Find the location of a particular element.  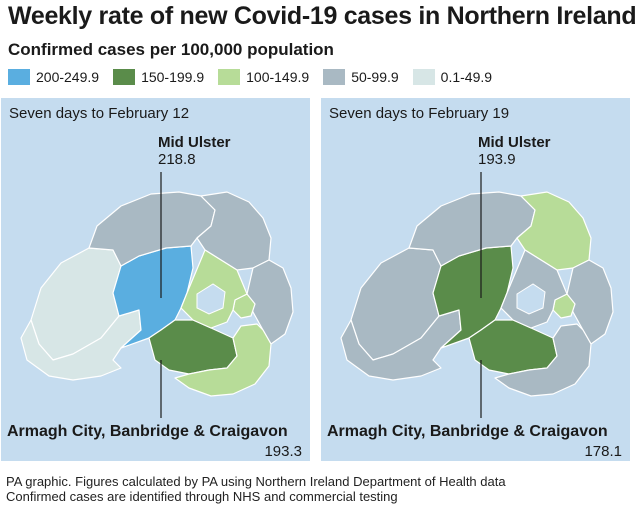

top-callout-value: 193.9 is located at coordinates (497, 159).